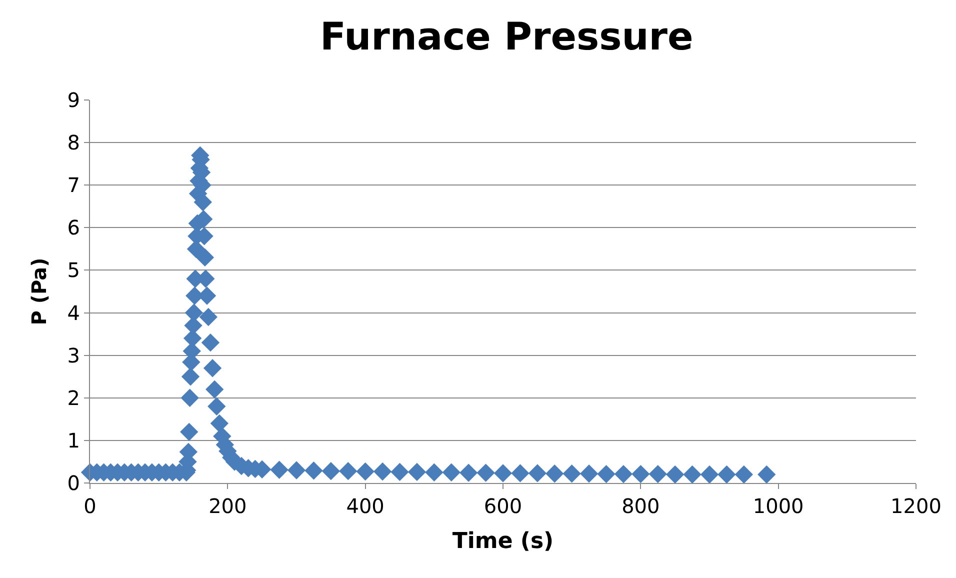  I want to click on x-tick-label: 200, so click(227, 506).